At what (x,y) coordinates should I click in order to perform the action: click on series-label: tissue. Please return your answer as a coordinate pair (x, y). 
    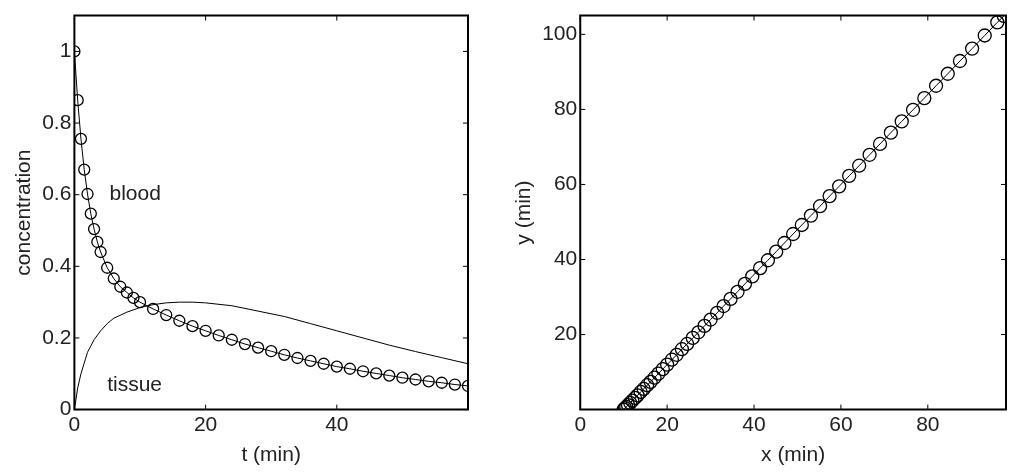
    Looking at the image, I should click on (135, 384).